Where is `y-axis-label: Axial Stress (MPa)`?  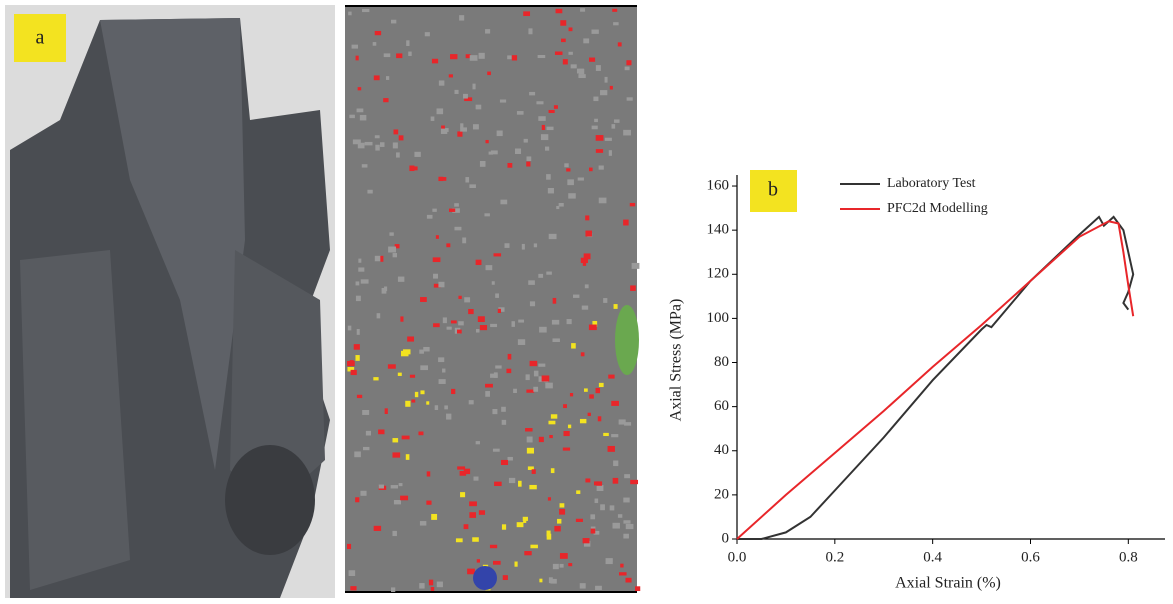
y-axis-label: Axial Stress (MPa) is located at coordinates (676, 360).